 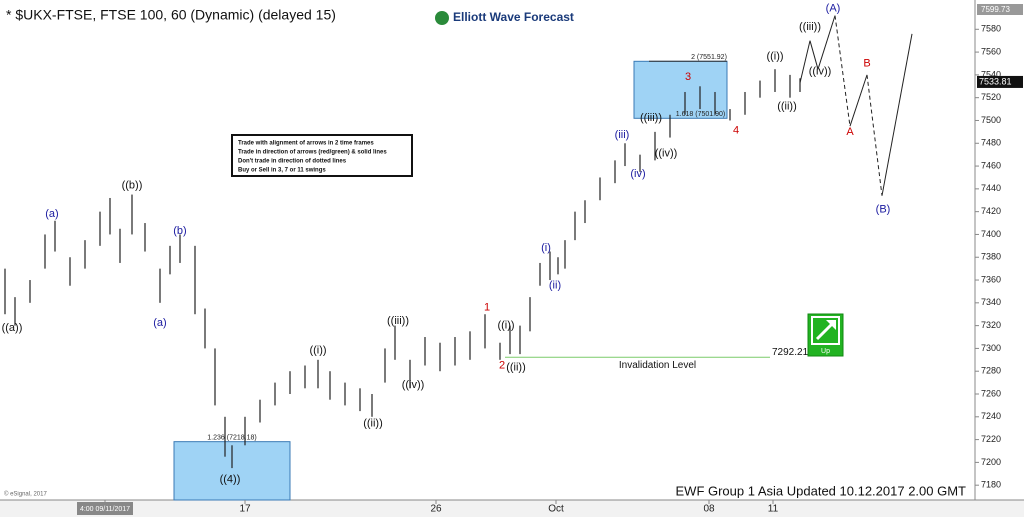 I want to click on wave-label: 1, so click(x=487, y=307).